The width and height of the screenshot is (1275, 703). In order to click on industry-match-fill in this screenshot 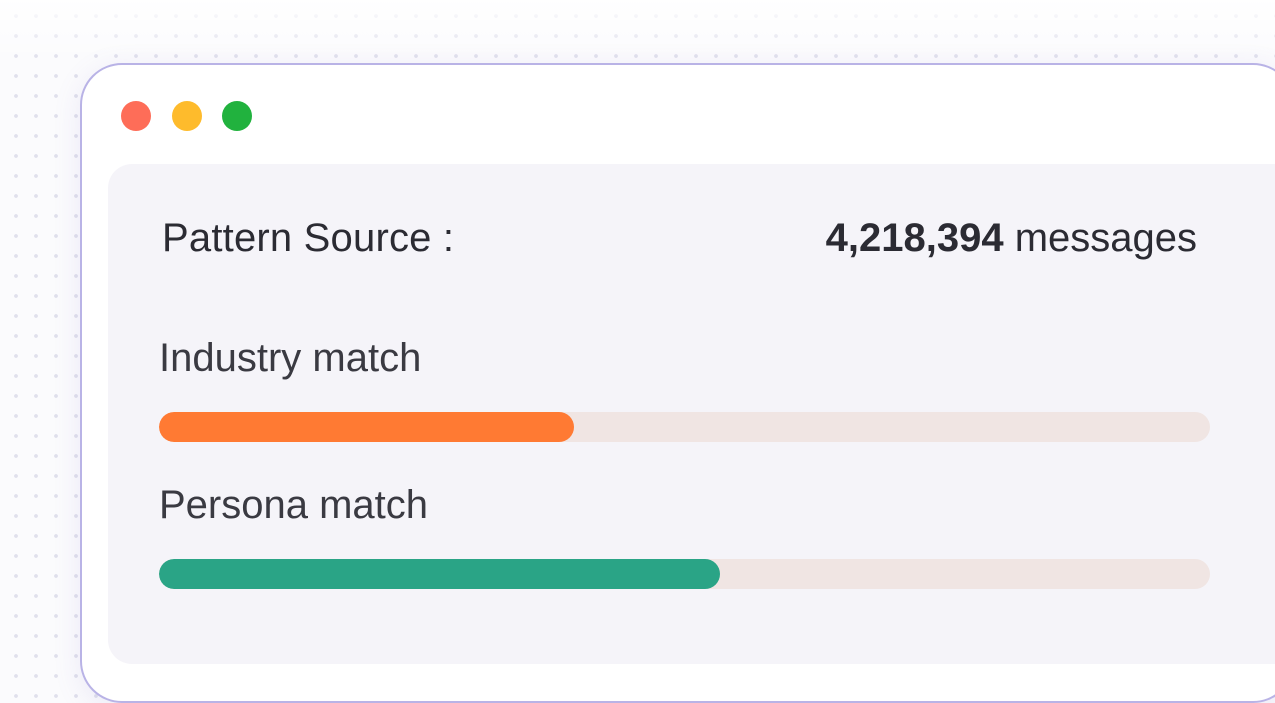, I will do `click(367, 427)`.